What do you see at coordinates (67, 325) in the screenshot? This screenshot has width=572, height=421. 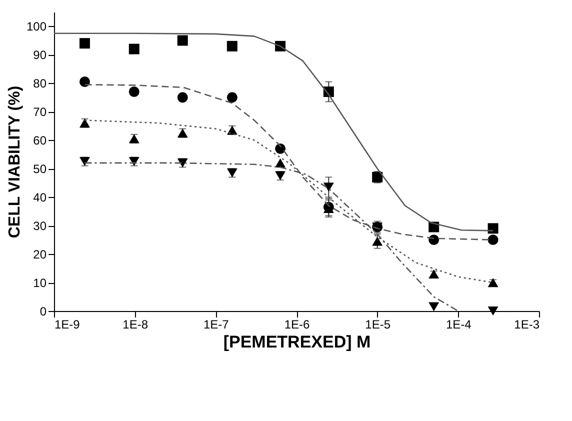 I see `x-tick-label: 1E-9` at bounding box center [67, 325].